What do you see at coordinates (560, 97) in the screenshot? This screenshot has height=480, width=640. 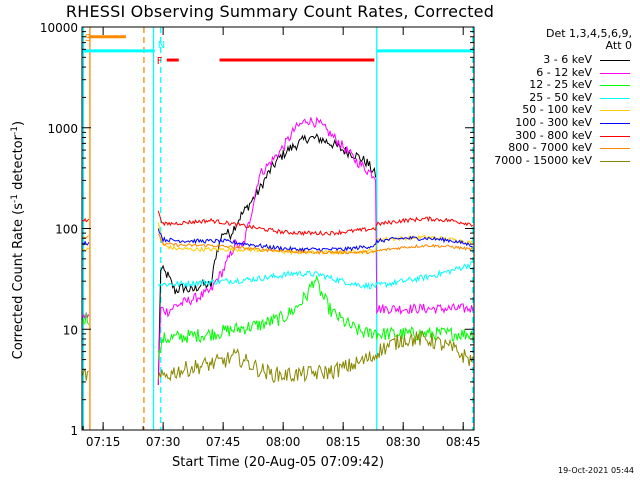 I see `legend-label: 25 - 50 keV` at bounding box center [560, 97].